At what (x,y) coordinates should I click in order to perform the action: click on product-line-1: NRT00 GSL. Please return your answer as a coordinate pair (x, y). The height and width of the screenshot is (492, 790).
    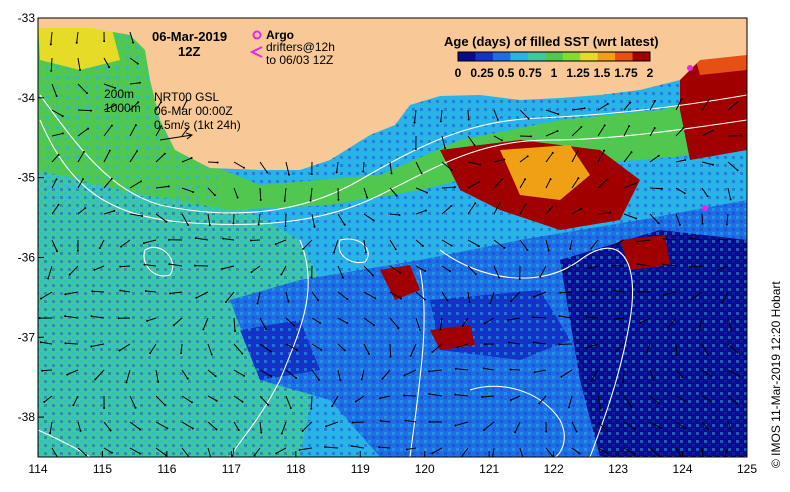
    Looking at the image, I should click on (186, 97).